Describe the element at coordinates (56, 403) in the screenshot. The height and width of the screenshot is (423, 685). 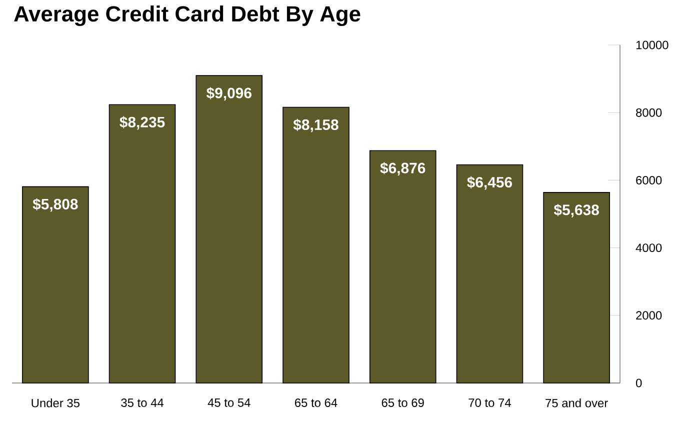
I see `x-tick-label: Under 35` at that location.